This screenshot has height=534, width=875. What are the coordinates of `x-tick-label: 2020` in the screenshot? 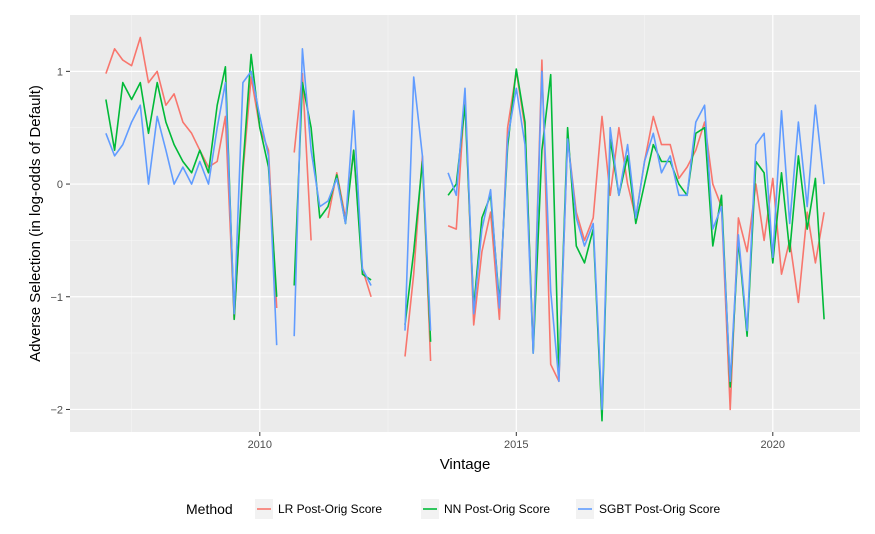 It's located at (773, 445).